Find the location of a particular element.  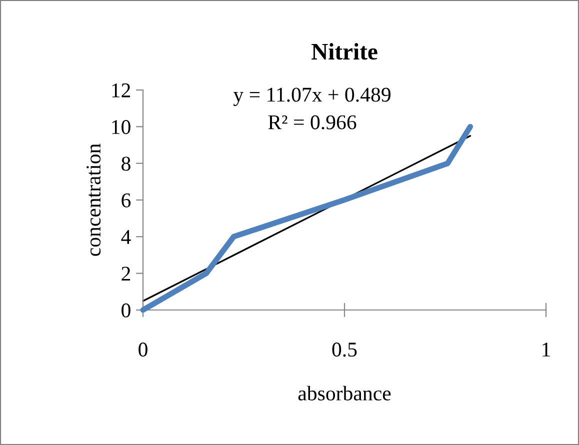

y-tick-label: 12 is located at coordinates (121, 90).